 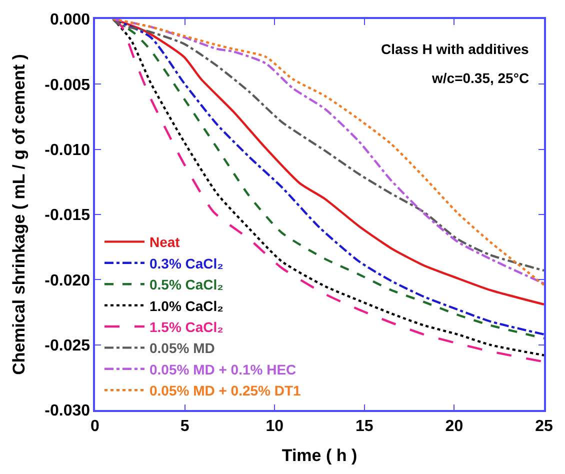 What do you see at coordinates (480, 78) in the screenshot?
I see `annotation: w/c=0.35, 25°C` at bounding box center [480, 78].